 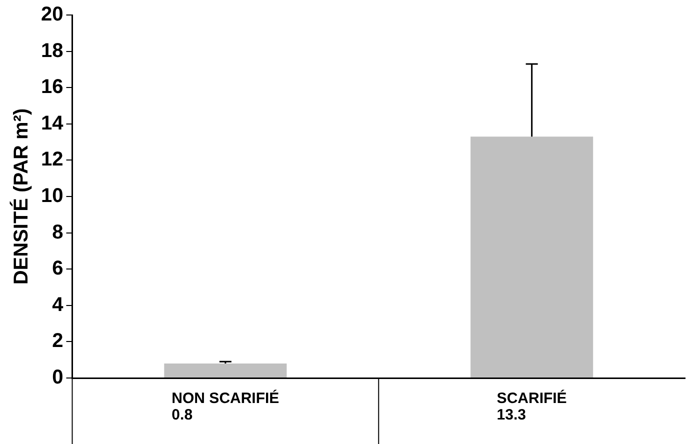 What do you see at coordinates (58, 232) in the screenshot?
I see `y-tick-label: 8` at bounding box center [58, 232].